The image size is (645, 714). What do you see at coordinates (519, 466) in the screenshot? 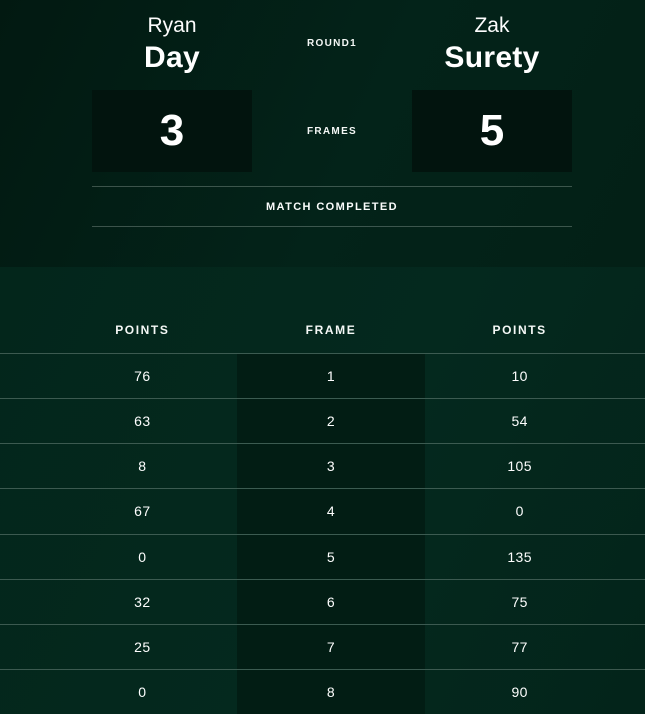
I see `away-points-cell: 105` at bounding box center [519, 466].